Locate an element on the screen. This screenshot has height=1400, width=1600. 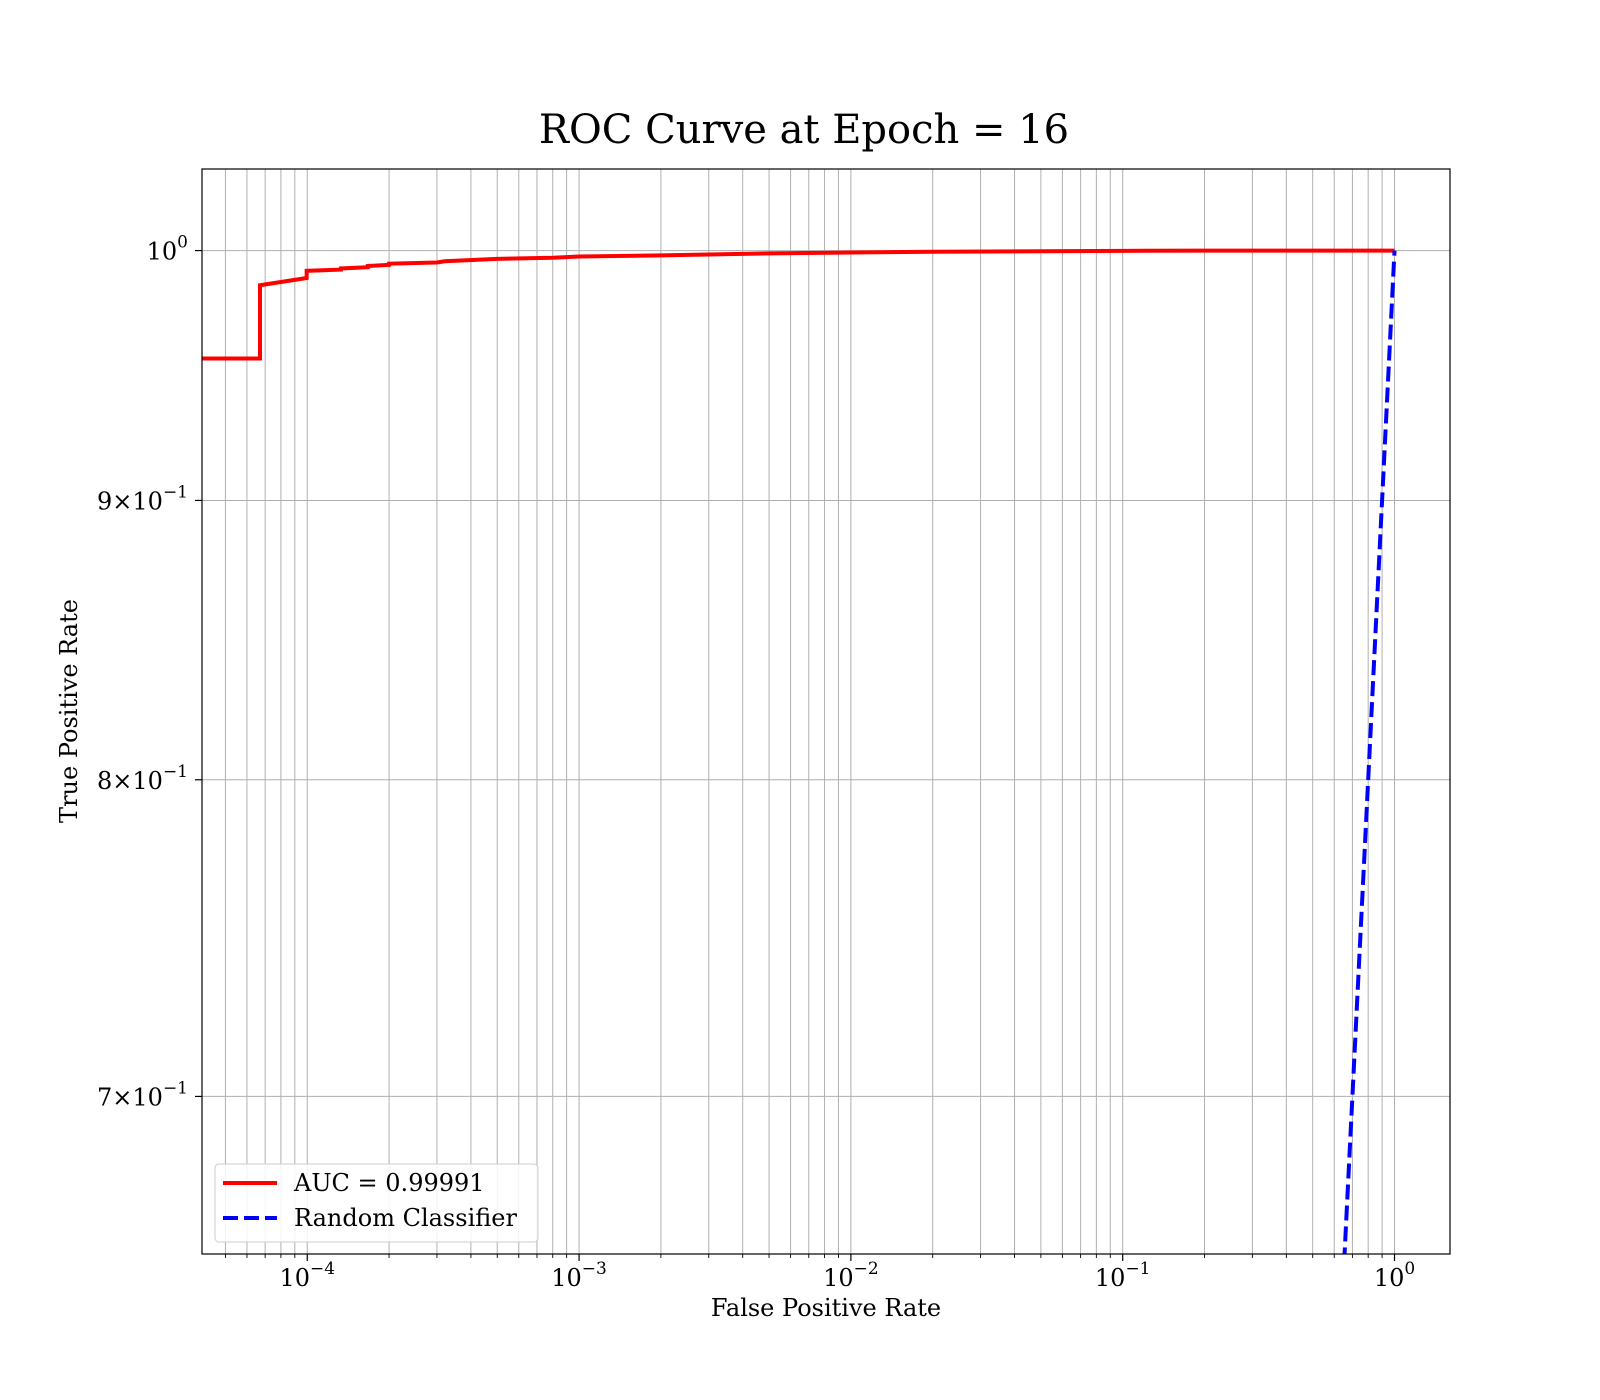
legend-box is located at coordinates (376, 1203).